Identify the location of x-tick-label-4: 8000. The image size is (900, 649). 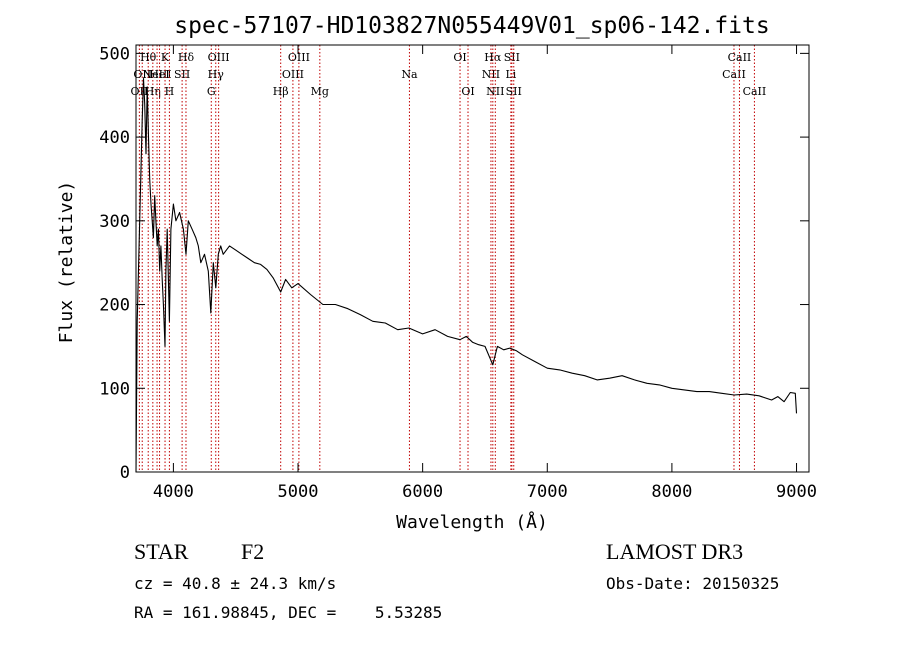
(671, 492).